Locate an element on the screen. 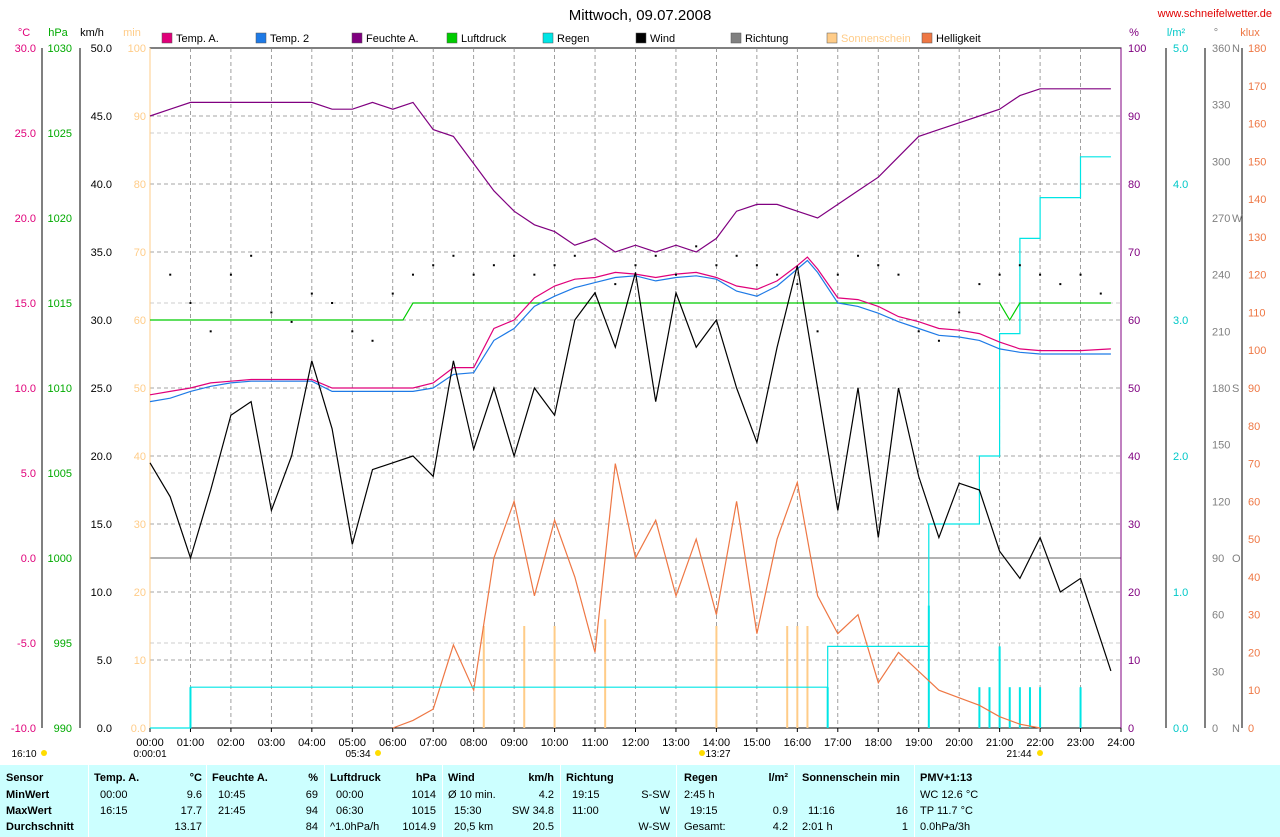 The height and width of the screenshot is (837, 1280). unit-direction: ° is located at coordinates (1216, 33).